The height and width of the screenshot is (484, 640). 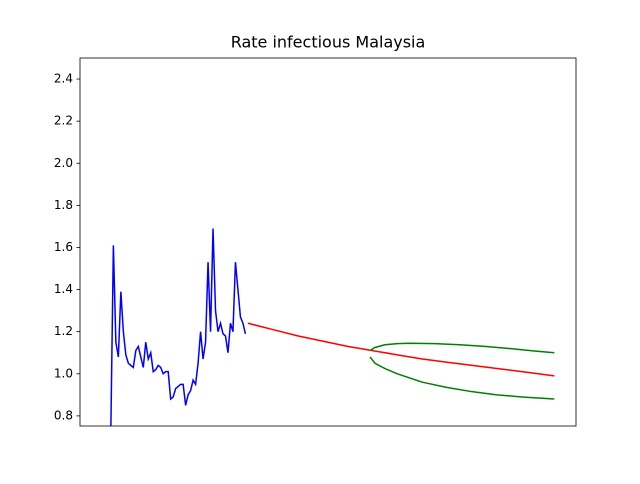 What do you see at coordinates (63, 79) in the screenshot?
I see `y-tick-label: 2.4` at bounding box center [63, 79].